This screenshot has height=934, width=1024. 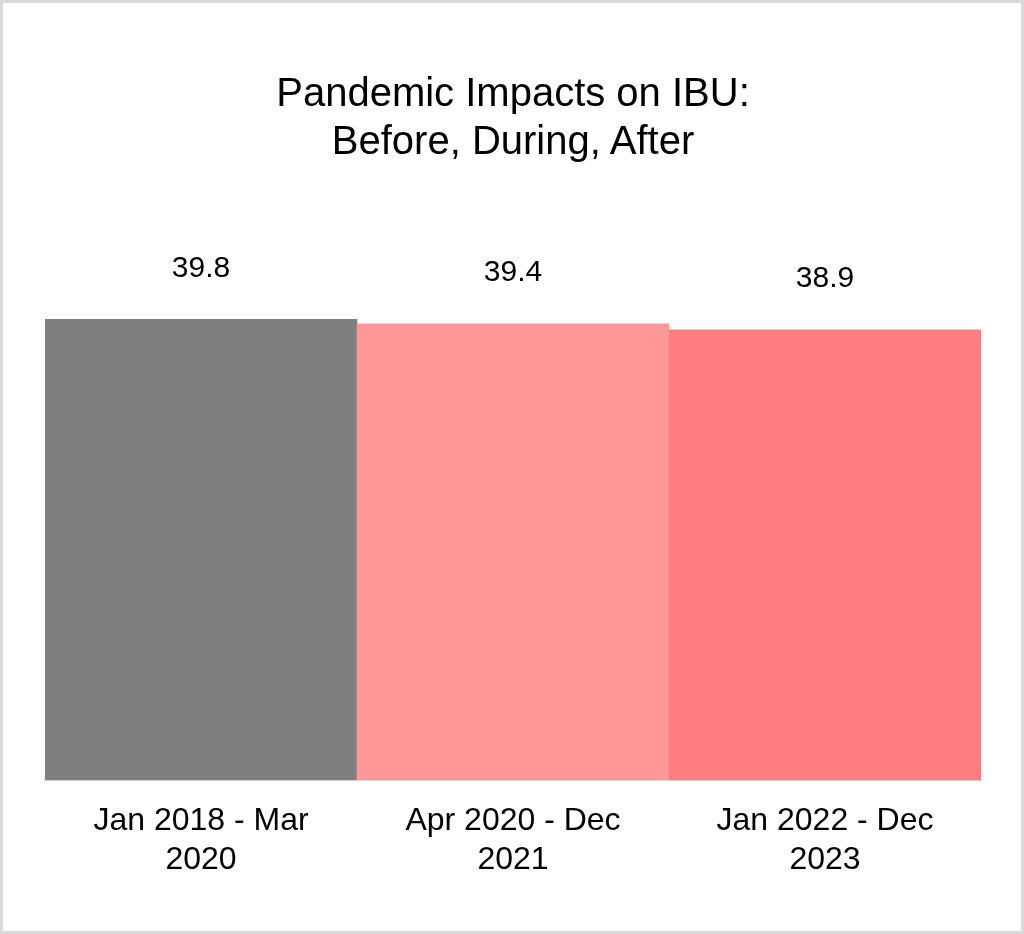 What do you see at coordinates (825, 838) in the screenshot?
I see `x-tick-label: Jan 2022 - Dec 2023` at bounding box center [825, 838].